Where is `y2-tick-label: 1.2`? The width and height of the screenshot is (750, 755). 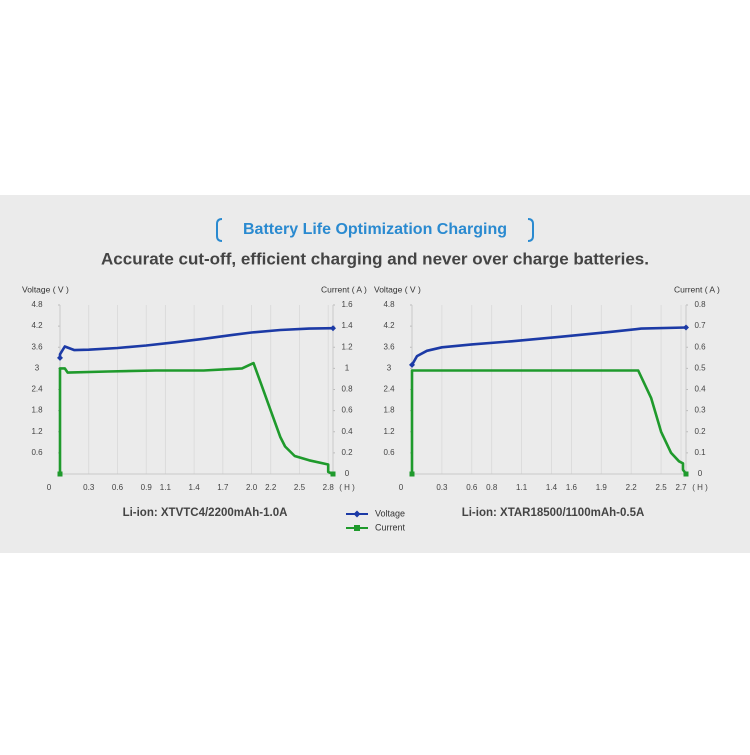
y2-tick-label: 1.2 is located at coordinates (347, 346).